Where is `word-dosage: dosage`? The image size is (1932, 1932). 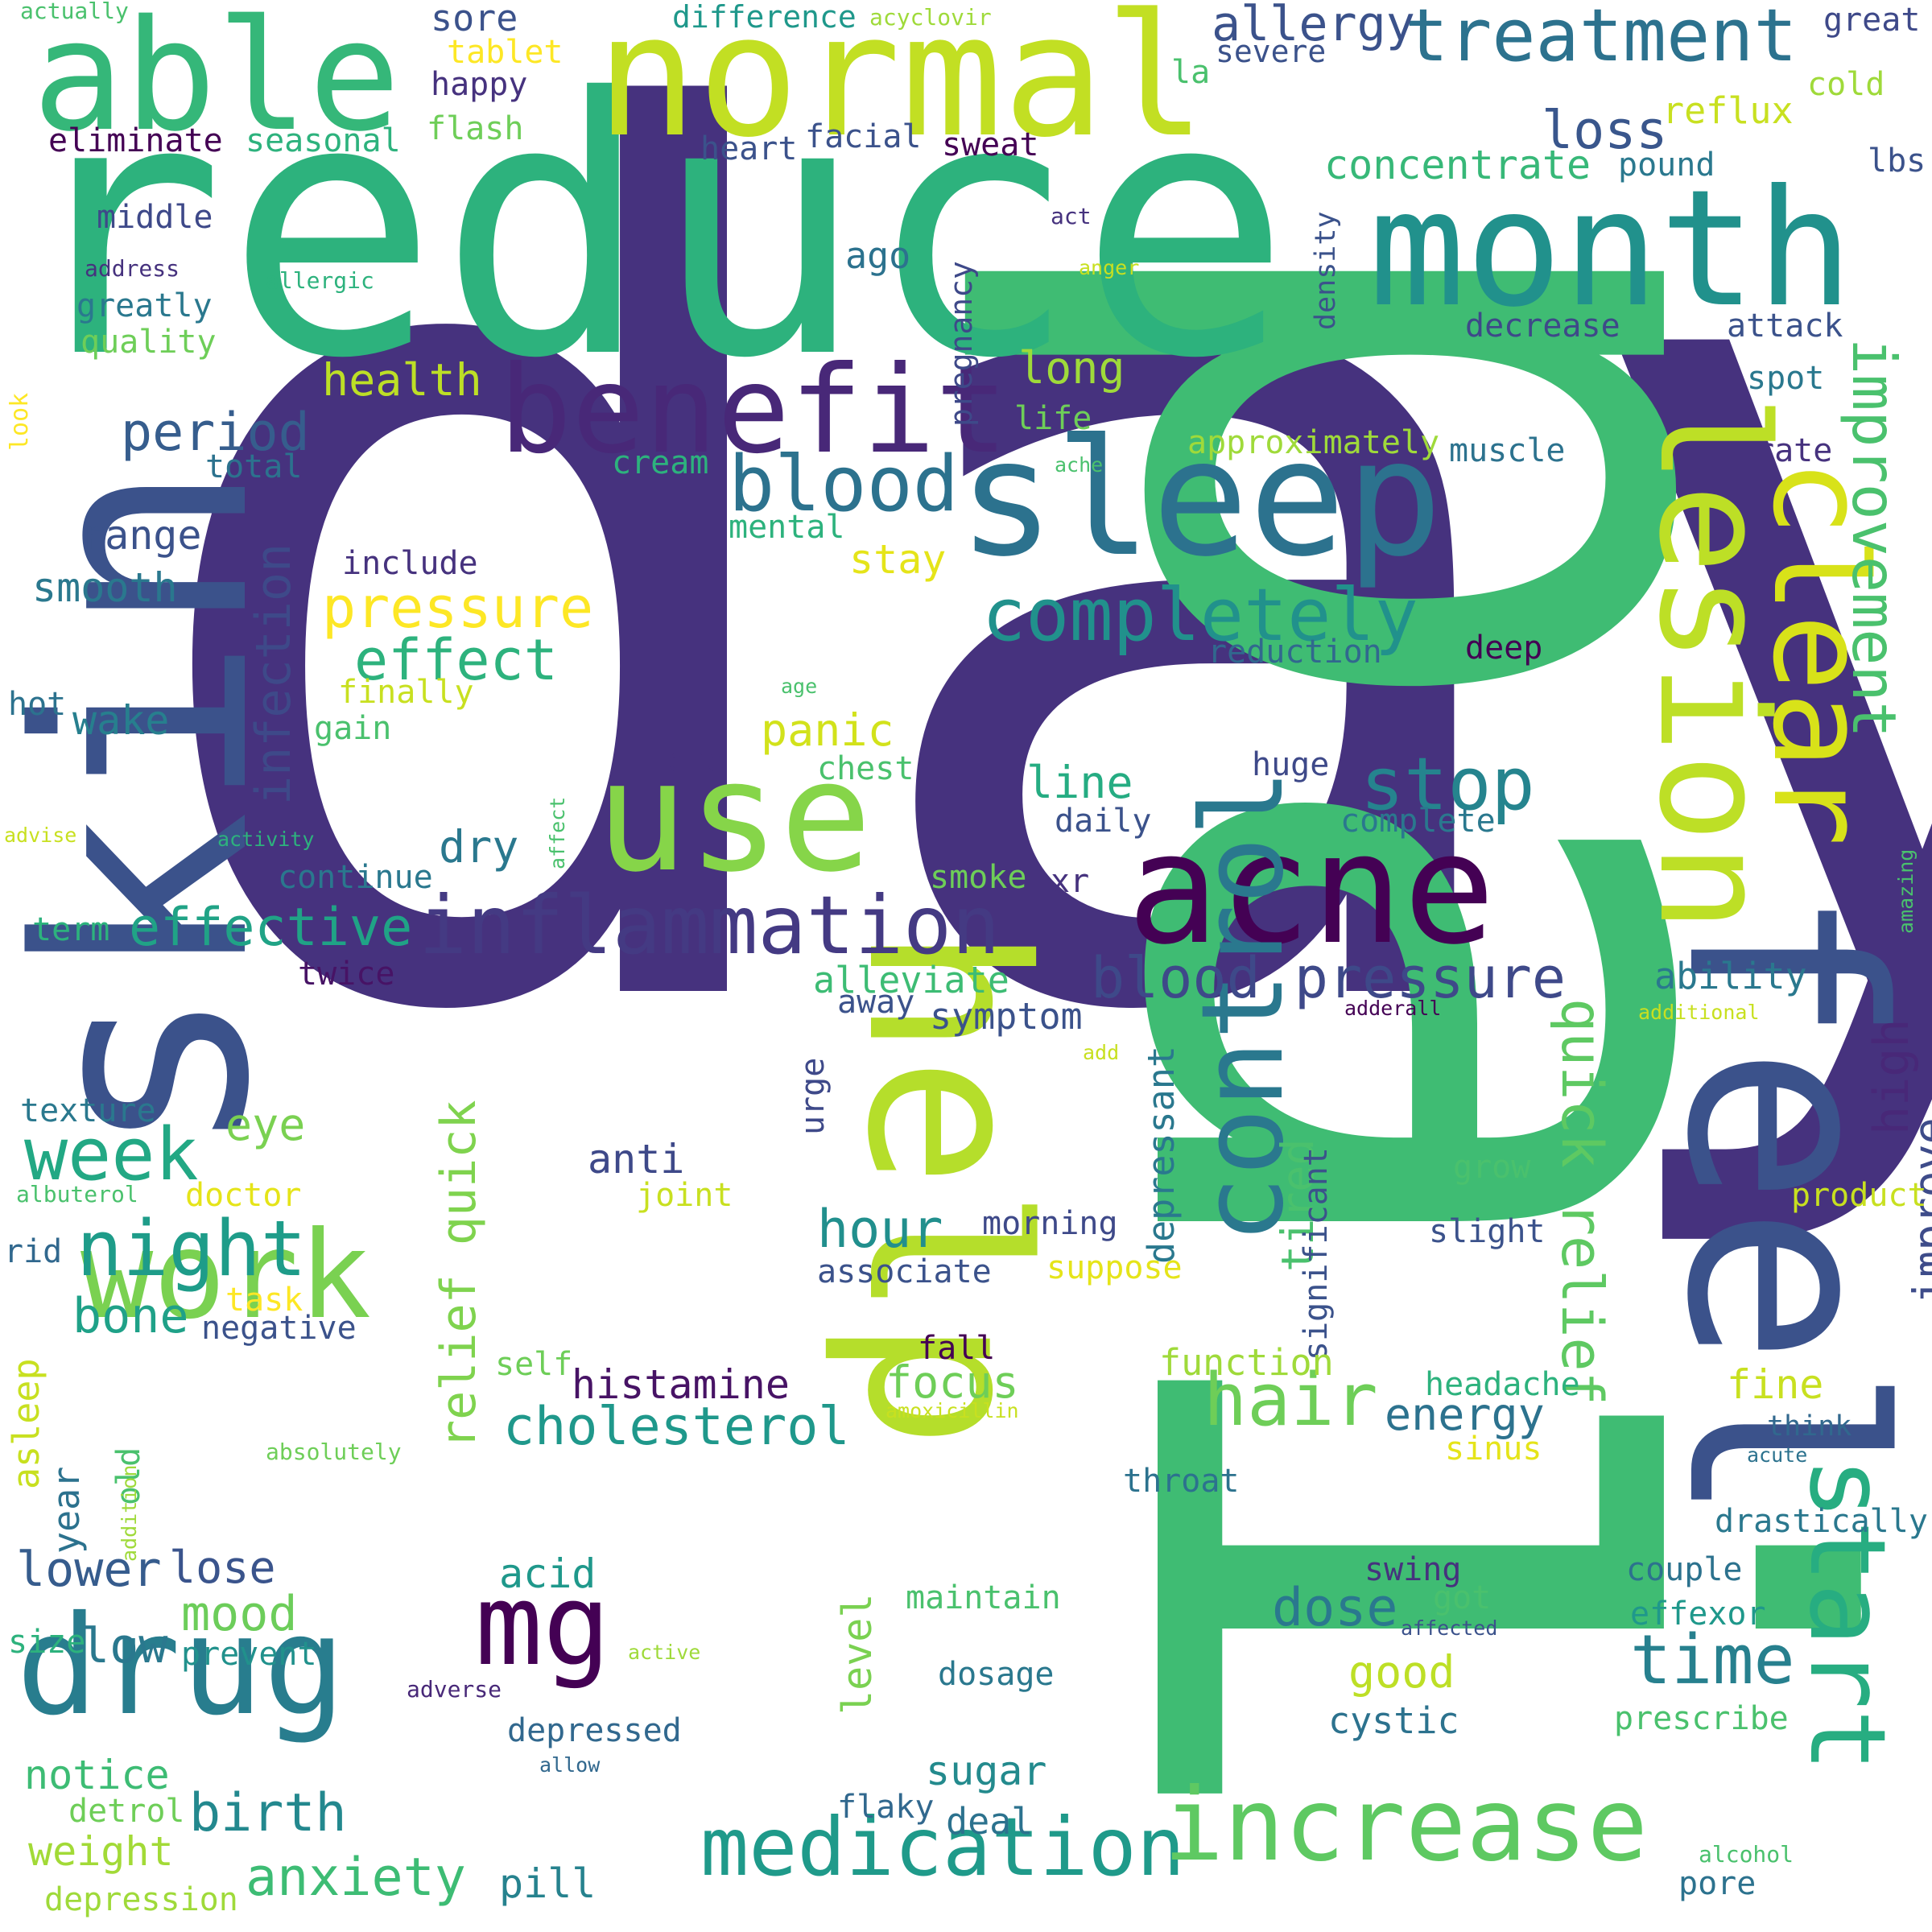
word-dosage: dosage is located at coordinates (996, 1674).